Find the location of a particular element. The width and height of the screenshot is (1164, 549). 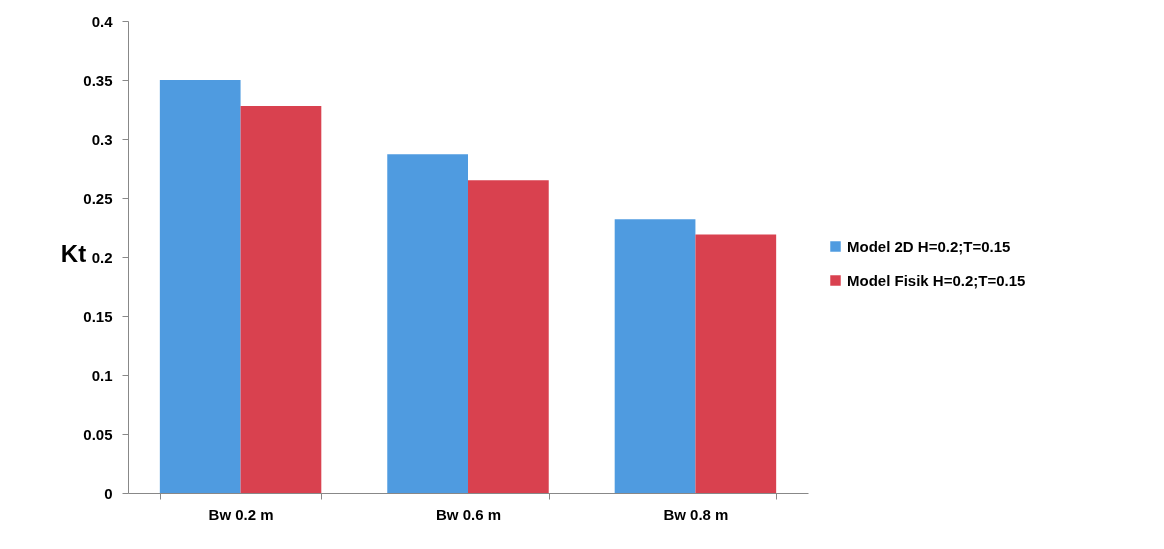

y-tick-label: 0.2 is located at coordinates (102, 257).